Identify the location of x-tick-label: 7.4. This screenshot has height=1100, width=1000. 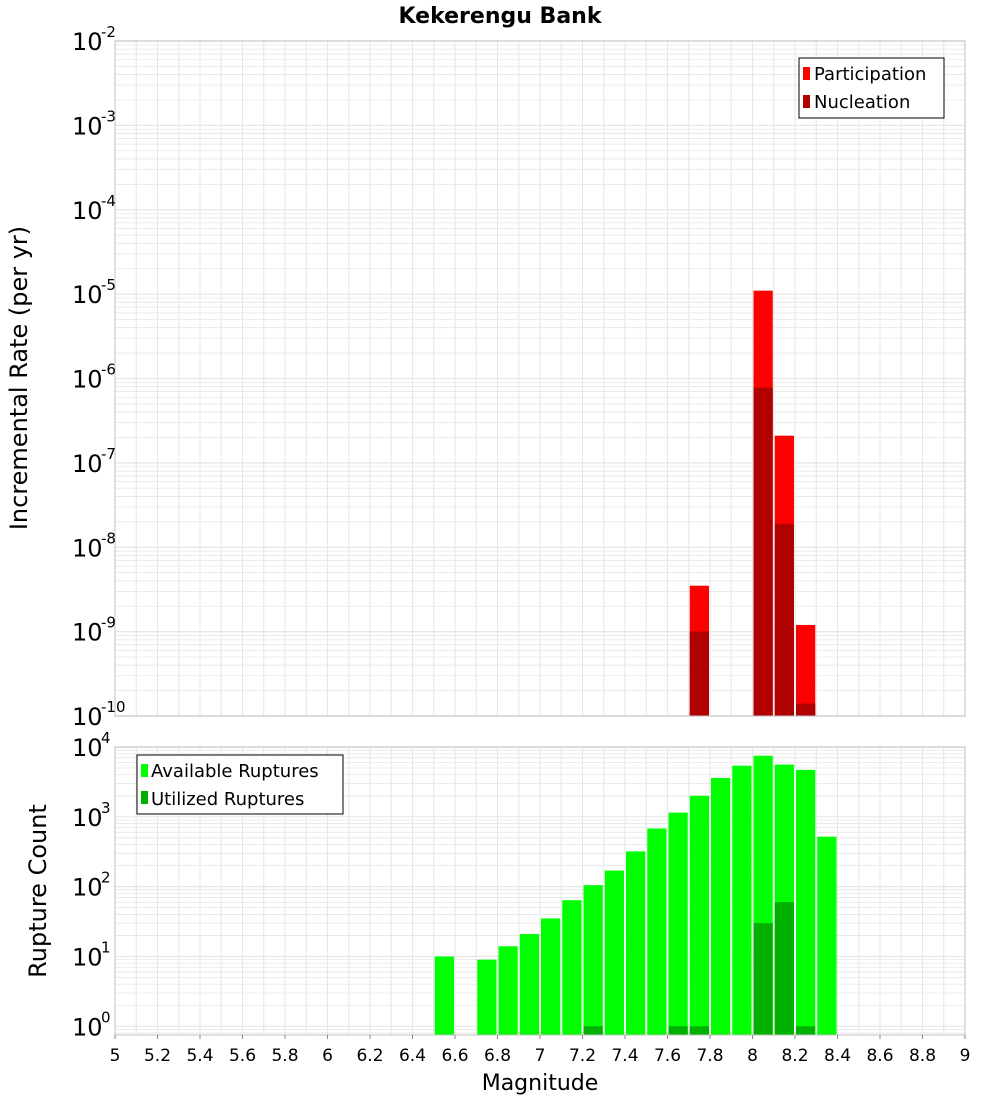
(624, 1056).